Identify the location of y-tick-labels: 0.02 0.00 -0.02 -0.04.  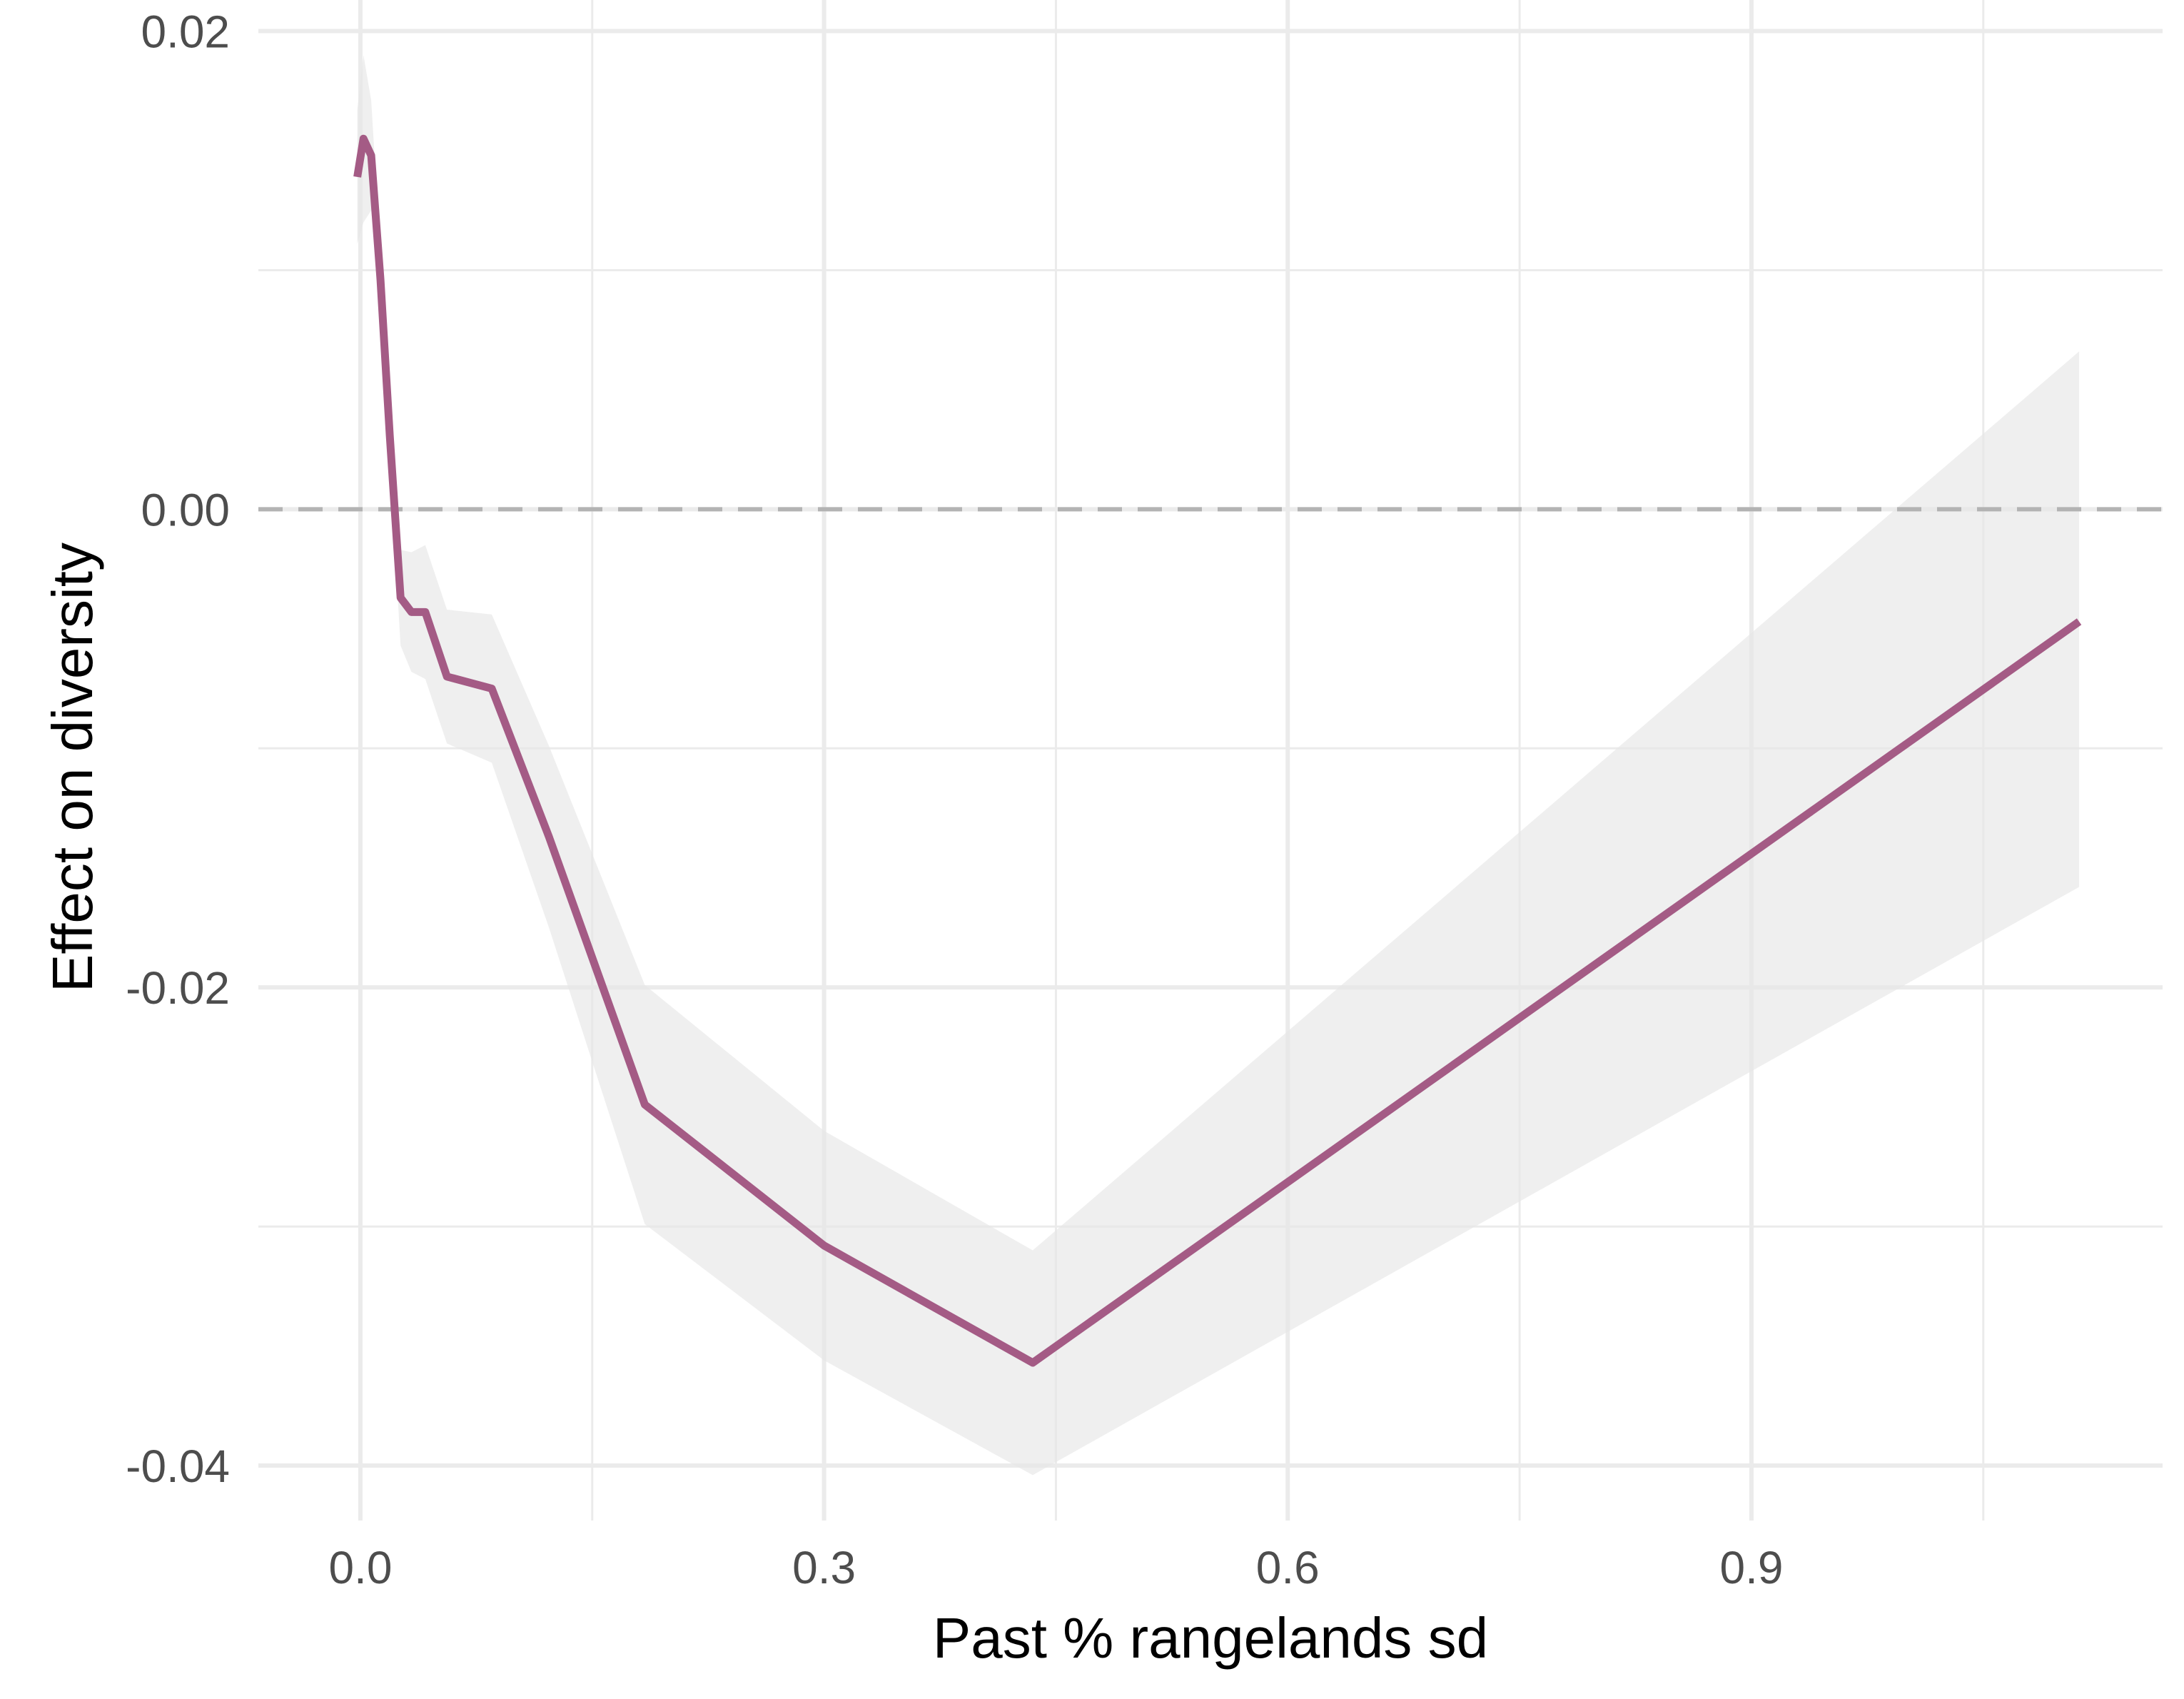
(178, 749).